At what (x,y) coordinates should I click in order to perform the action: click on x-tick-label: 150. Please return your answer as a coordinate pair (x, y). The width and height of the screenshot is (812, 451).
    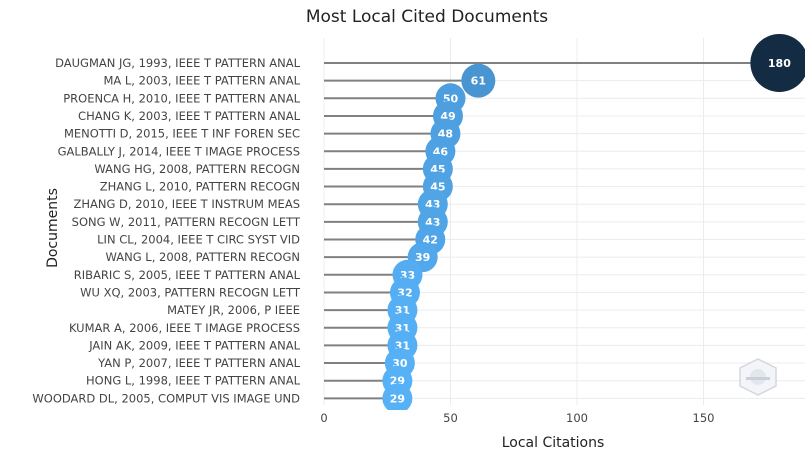
    Looking at the image, I should click on (704, 418).